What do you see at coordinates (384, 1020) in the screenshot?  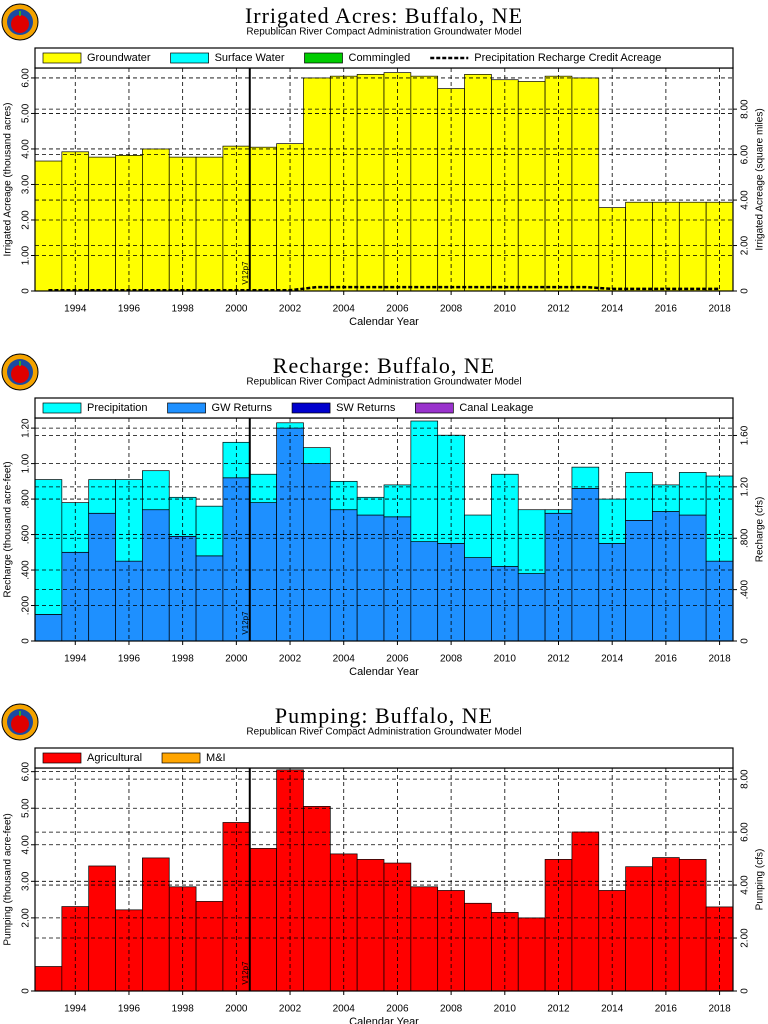 I see `x-axis-label: Calendar Year` at bounding box center [384, 1020].